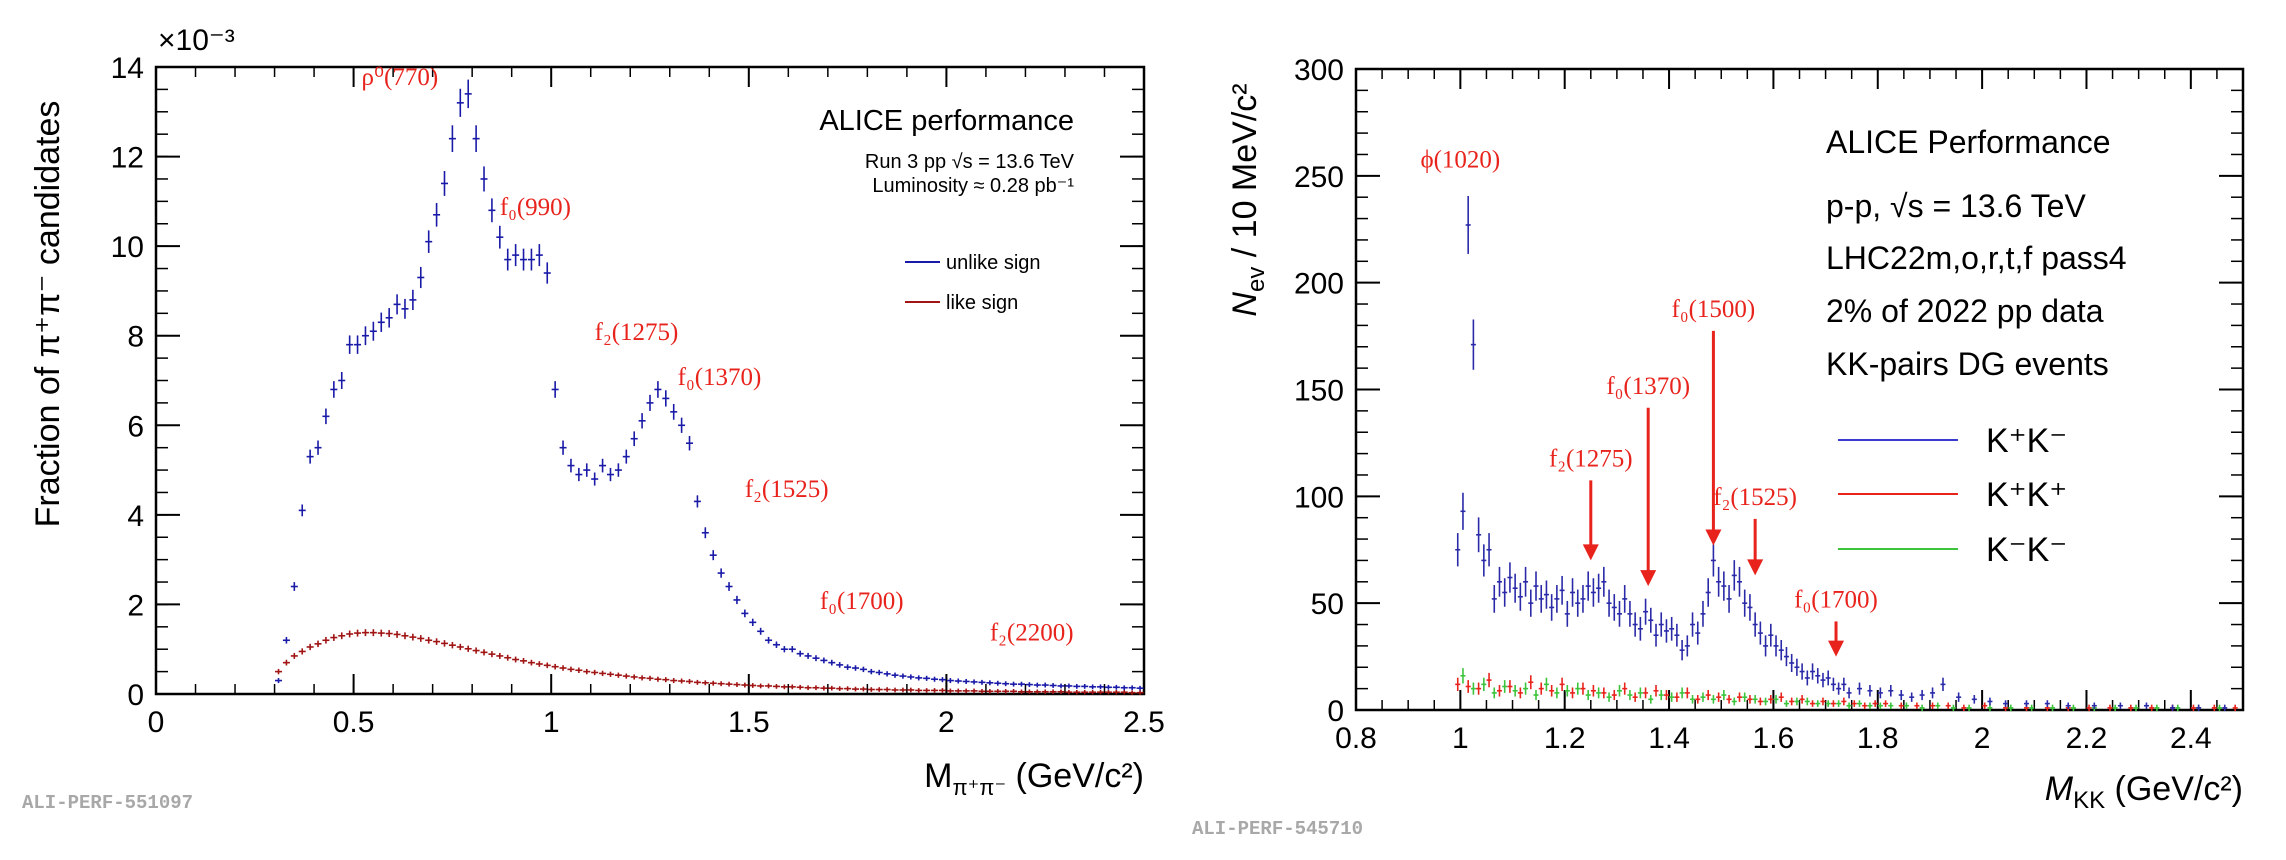 Image resolution: width=2286 pixels, height=860 pixels. I want to click on series-kplus-kplus, so click(1846, 692).